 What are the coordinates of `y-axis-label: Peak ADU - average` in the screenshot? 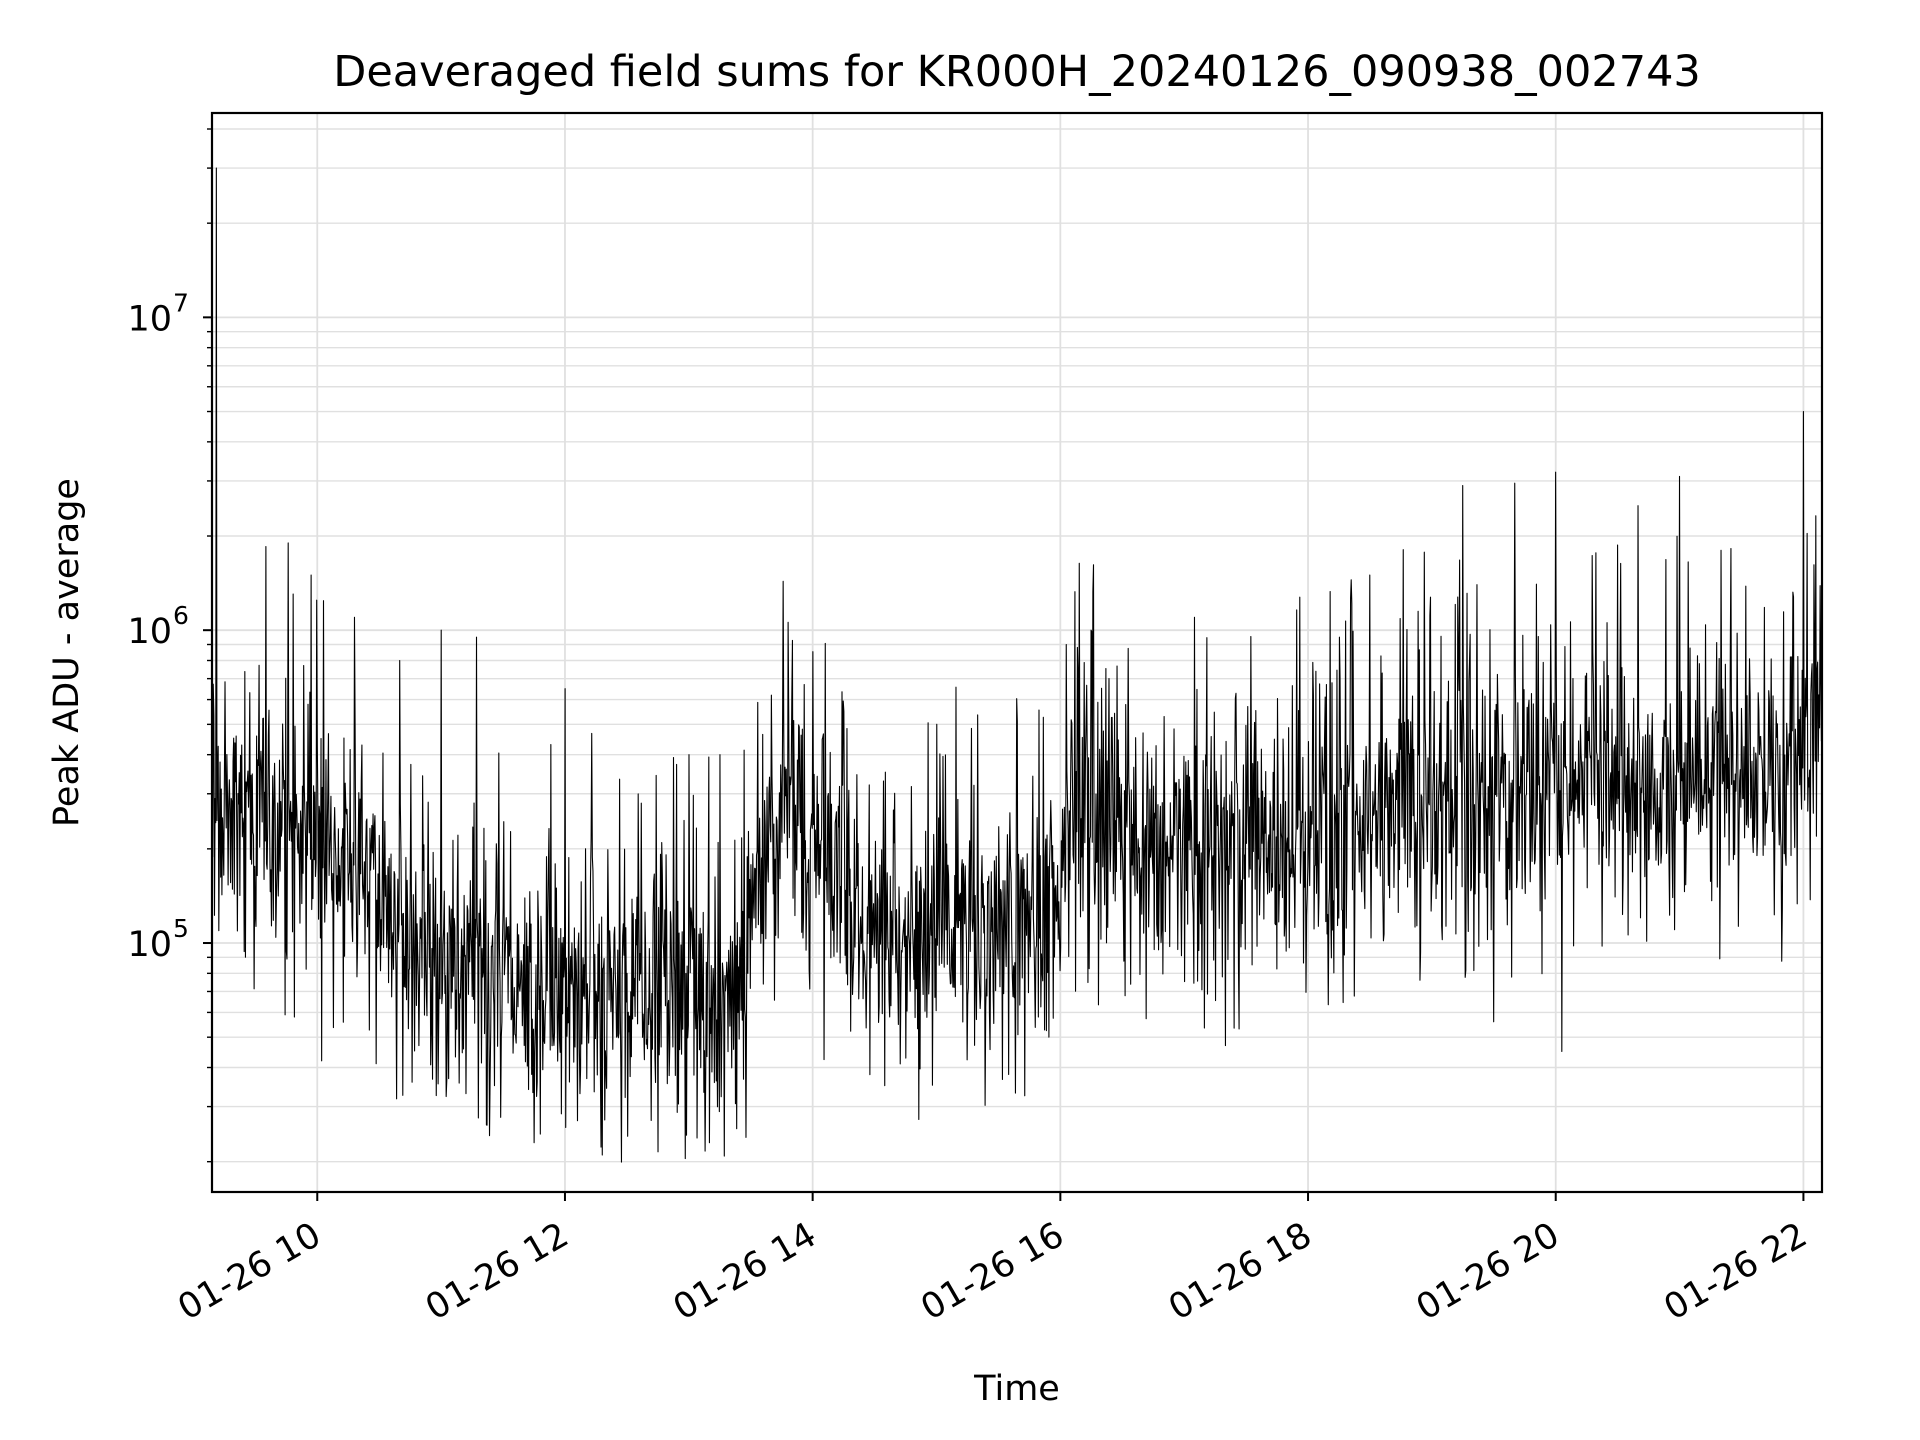 It's located at (67, 652).